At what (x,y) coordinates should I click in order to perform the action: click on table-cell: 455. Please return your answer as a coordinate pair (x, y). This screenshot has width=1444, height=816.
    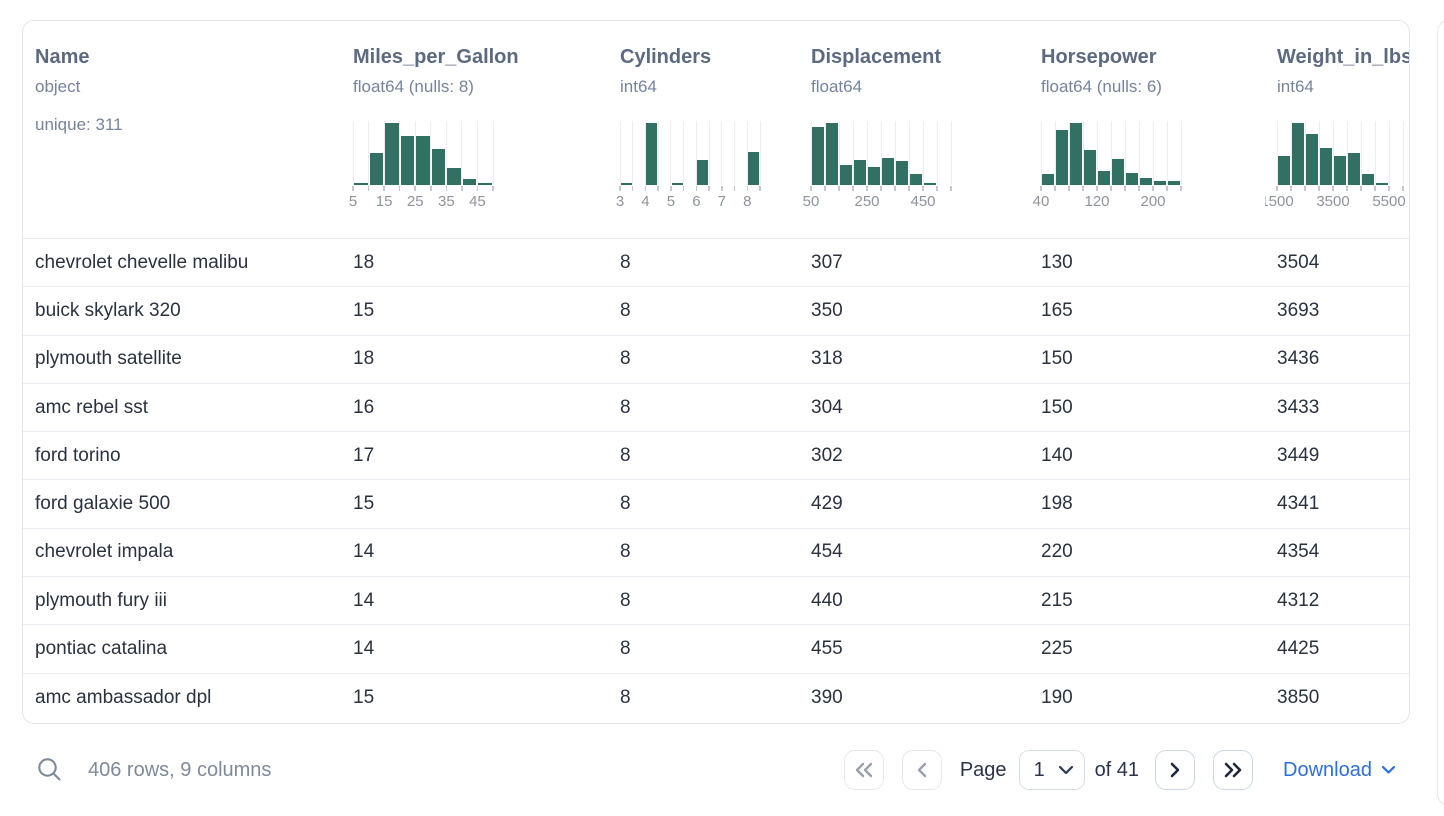
    Looking at the image, I should click on (827, 649).